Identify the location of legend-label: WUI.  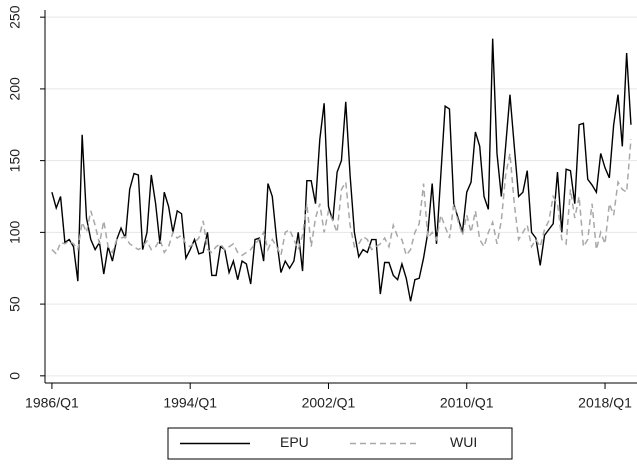
(463, 442).